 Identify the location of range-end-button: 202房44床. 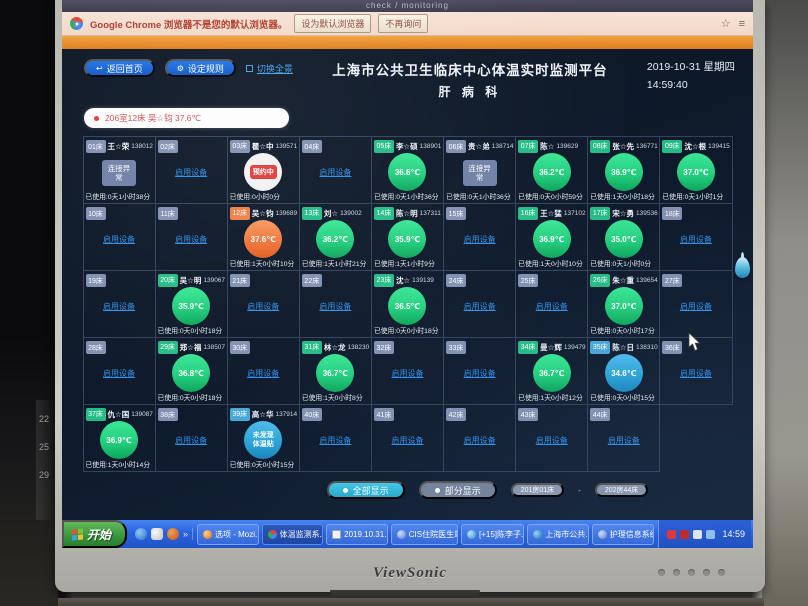
(621, 490).